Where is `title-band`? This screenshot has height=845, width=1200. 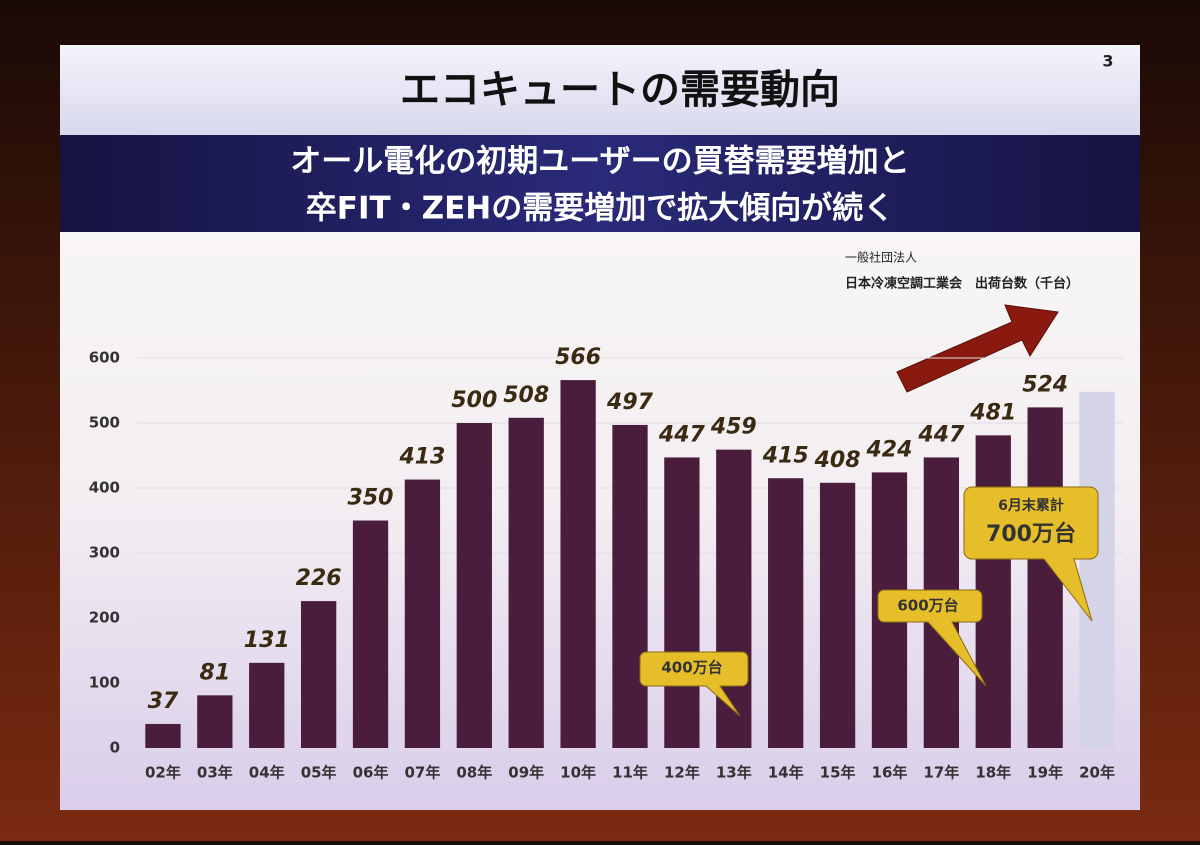 title-band is located at coordinates (600, 90).